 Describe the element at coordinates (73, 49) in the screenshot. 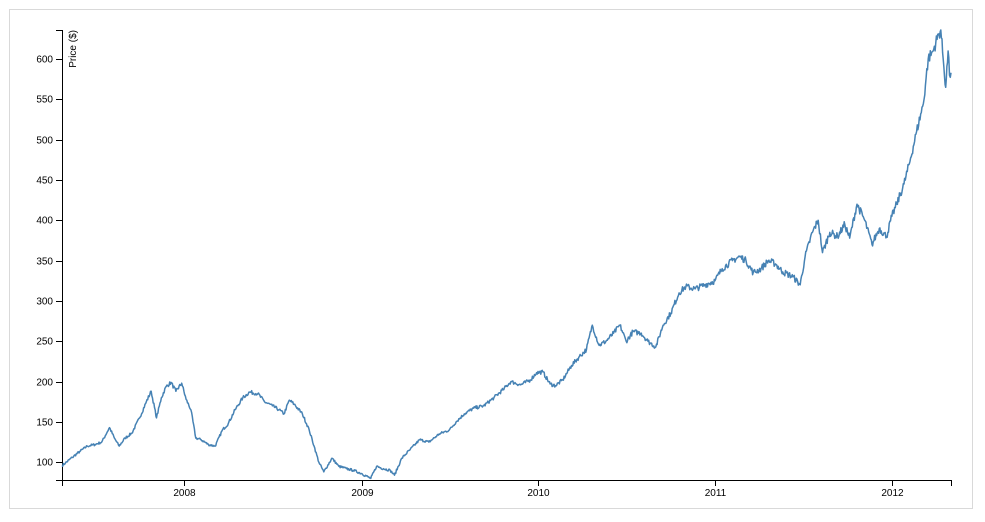

I see `y-axis-title: Price ($)` at that location.